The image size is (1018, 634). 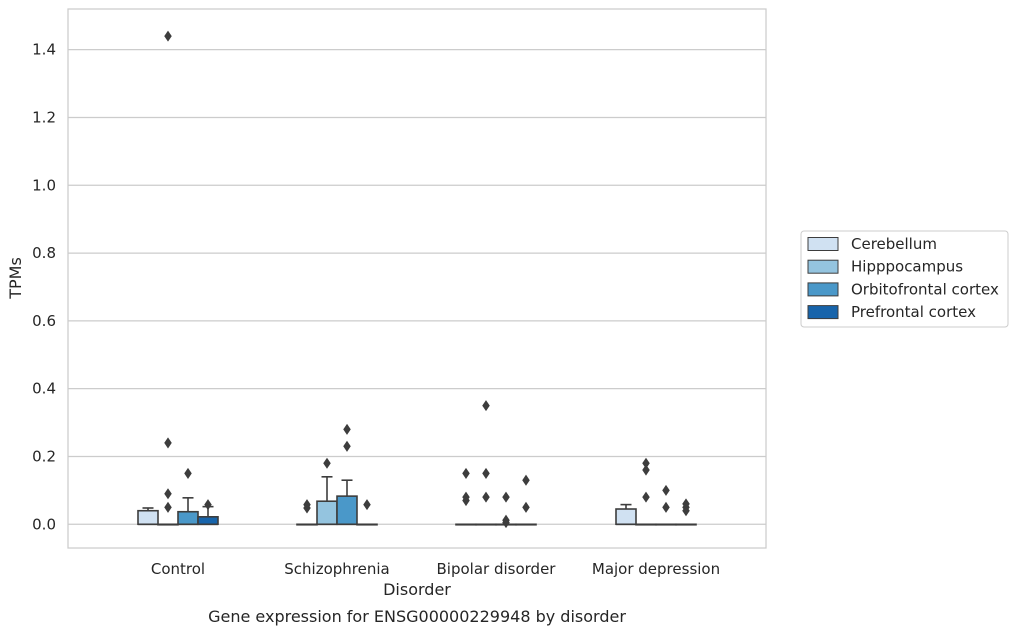 I want to click on x-tick-label: Control, so click(x=178, y=569).